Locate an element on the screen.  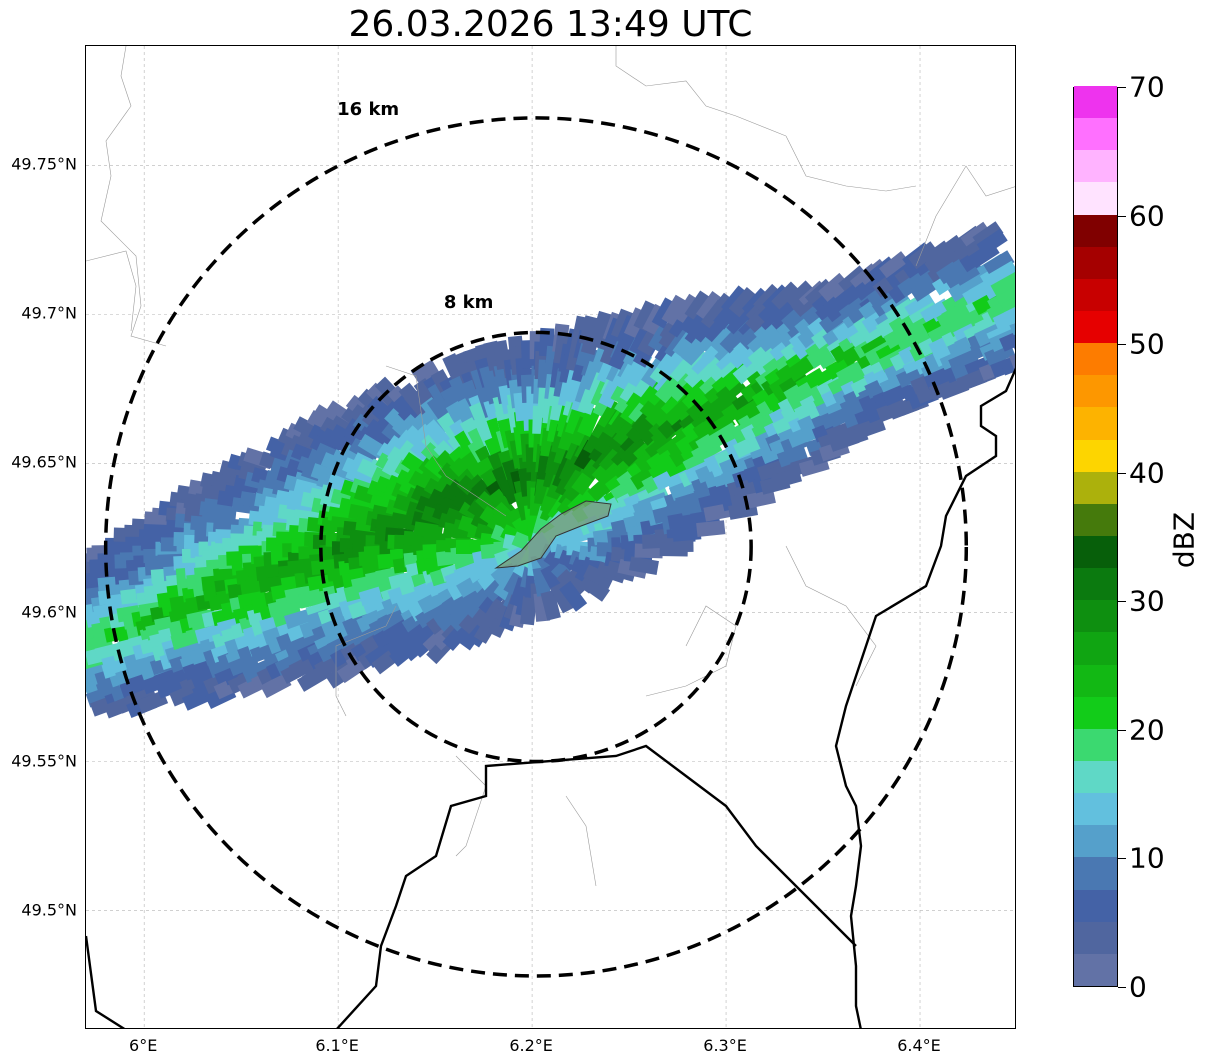
colorbar-tick-label: 0 is located at coordinates (1138, 987).